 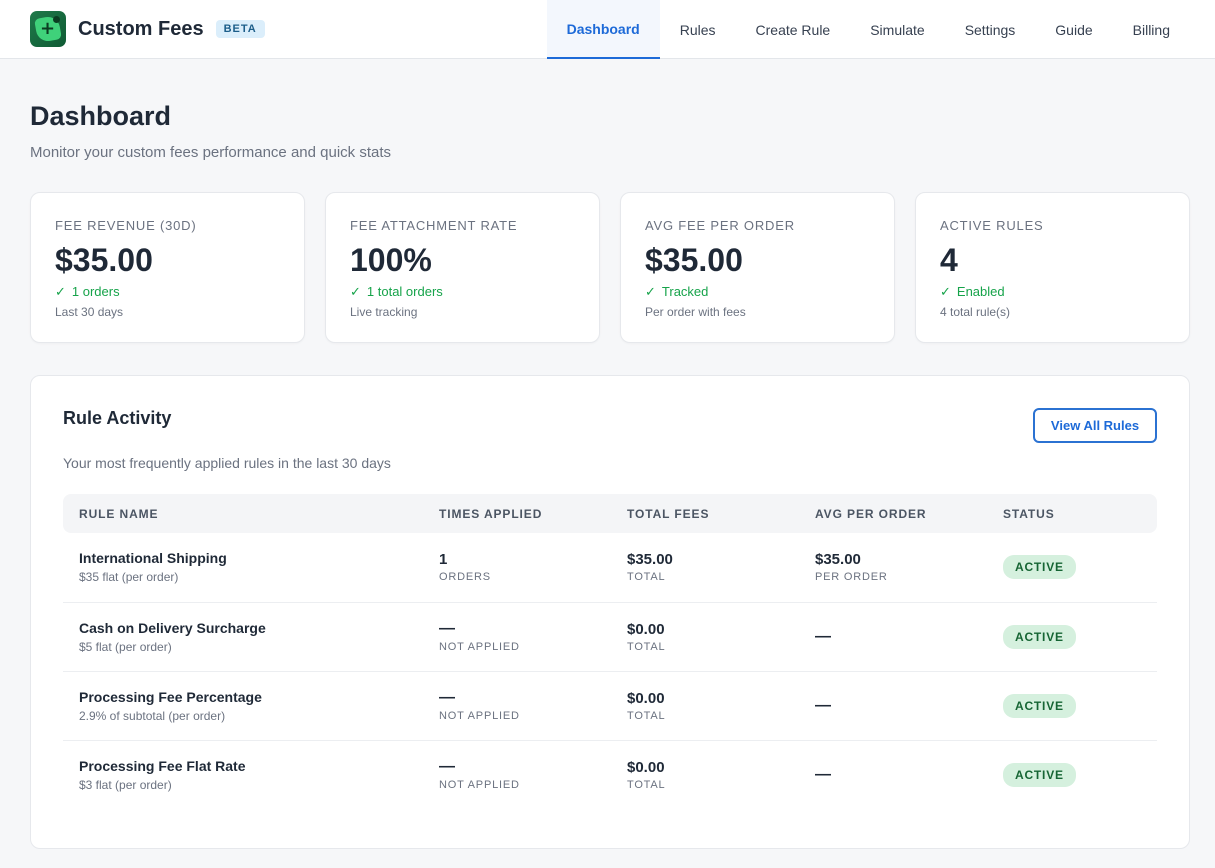 I want to click on page-title: Dashboard, so click(x=101, y=116).